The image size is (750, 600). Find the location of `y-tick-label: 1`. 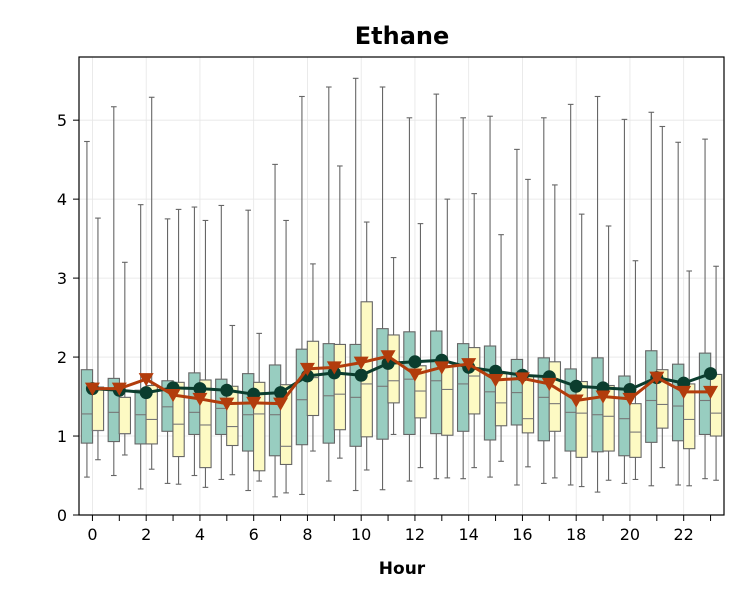

y-tick-label: 1 is located at coordinates (62, 436).